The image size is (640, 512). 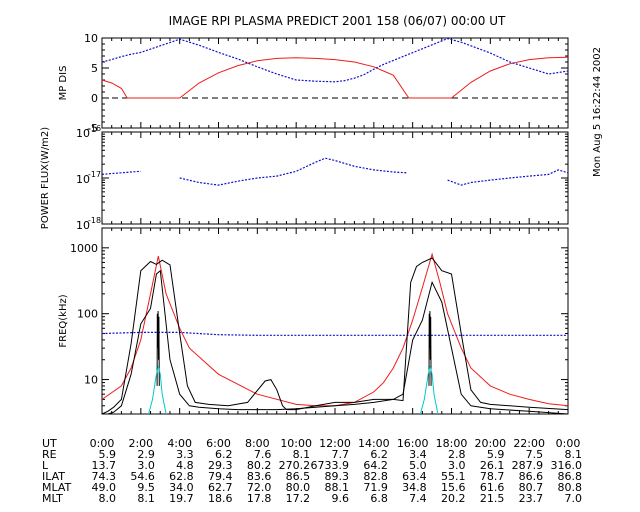 I want to click on ephemeris-cell: 270.2, so click(x=295, y=465).